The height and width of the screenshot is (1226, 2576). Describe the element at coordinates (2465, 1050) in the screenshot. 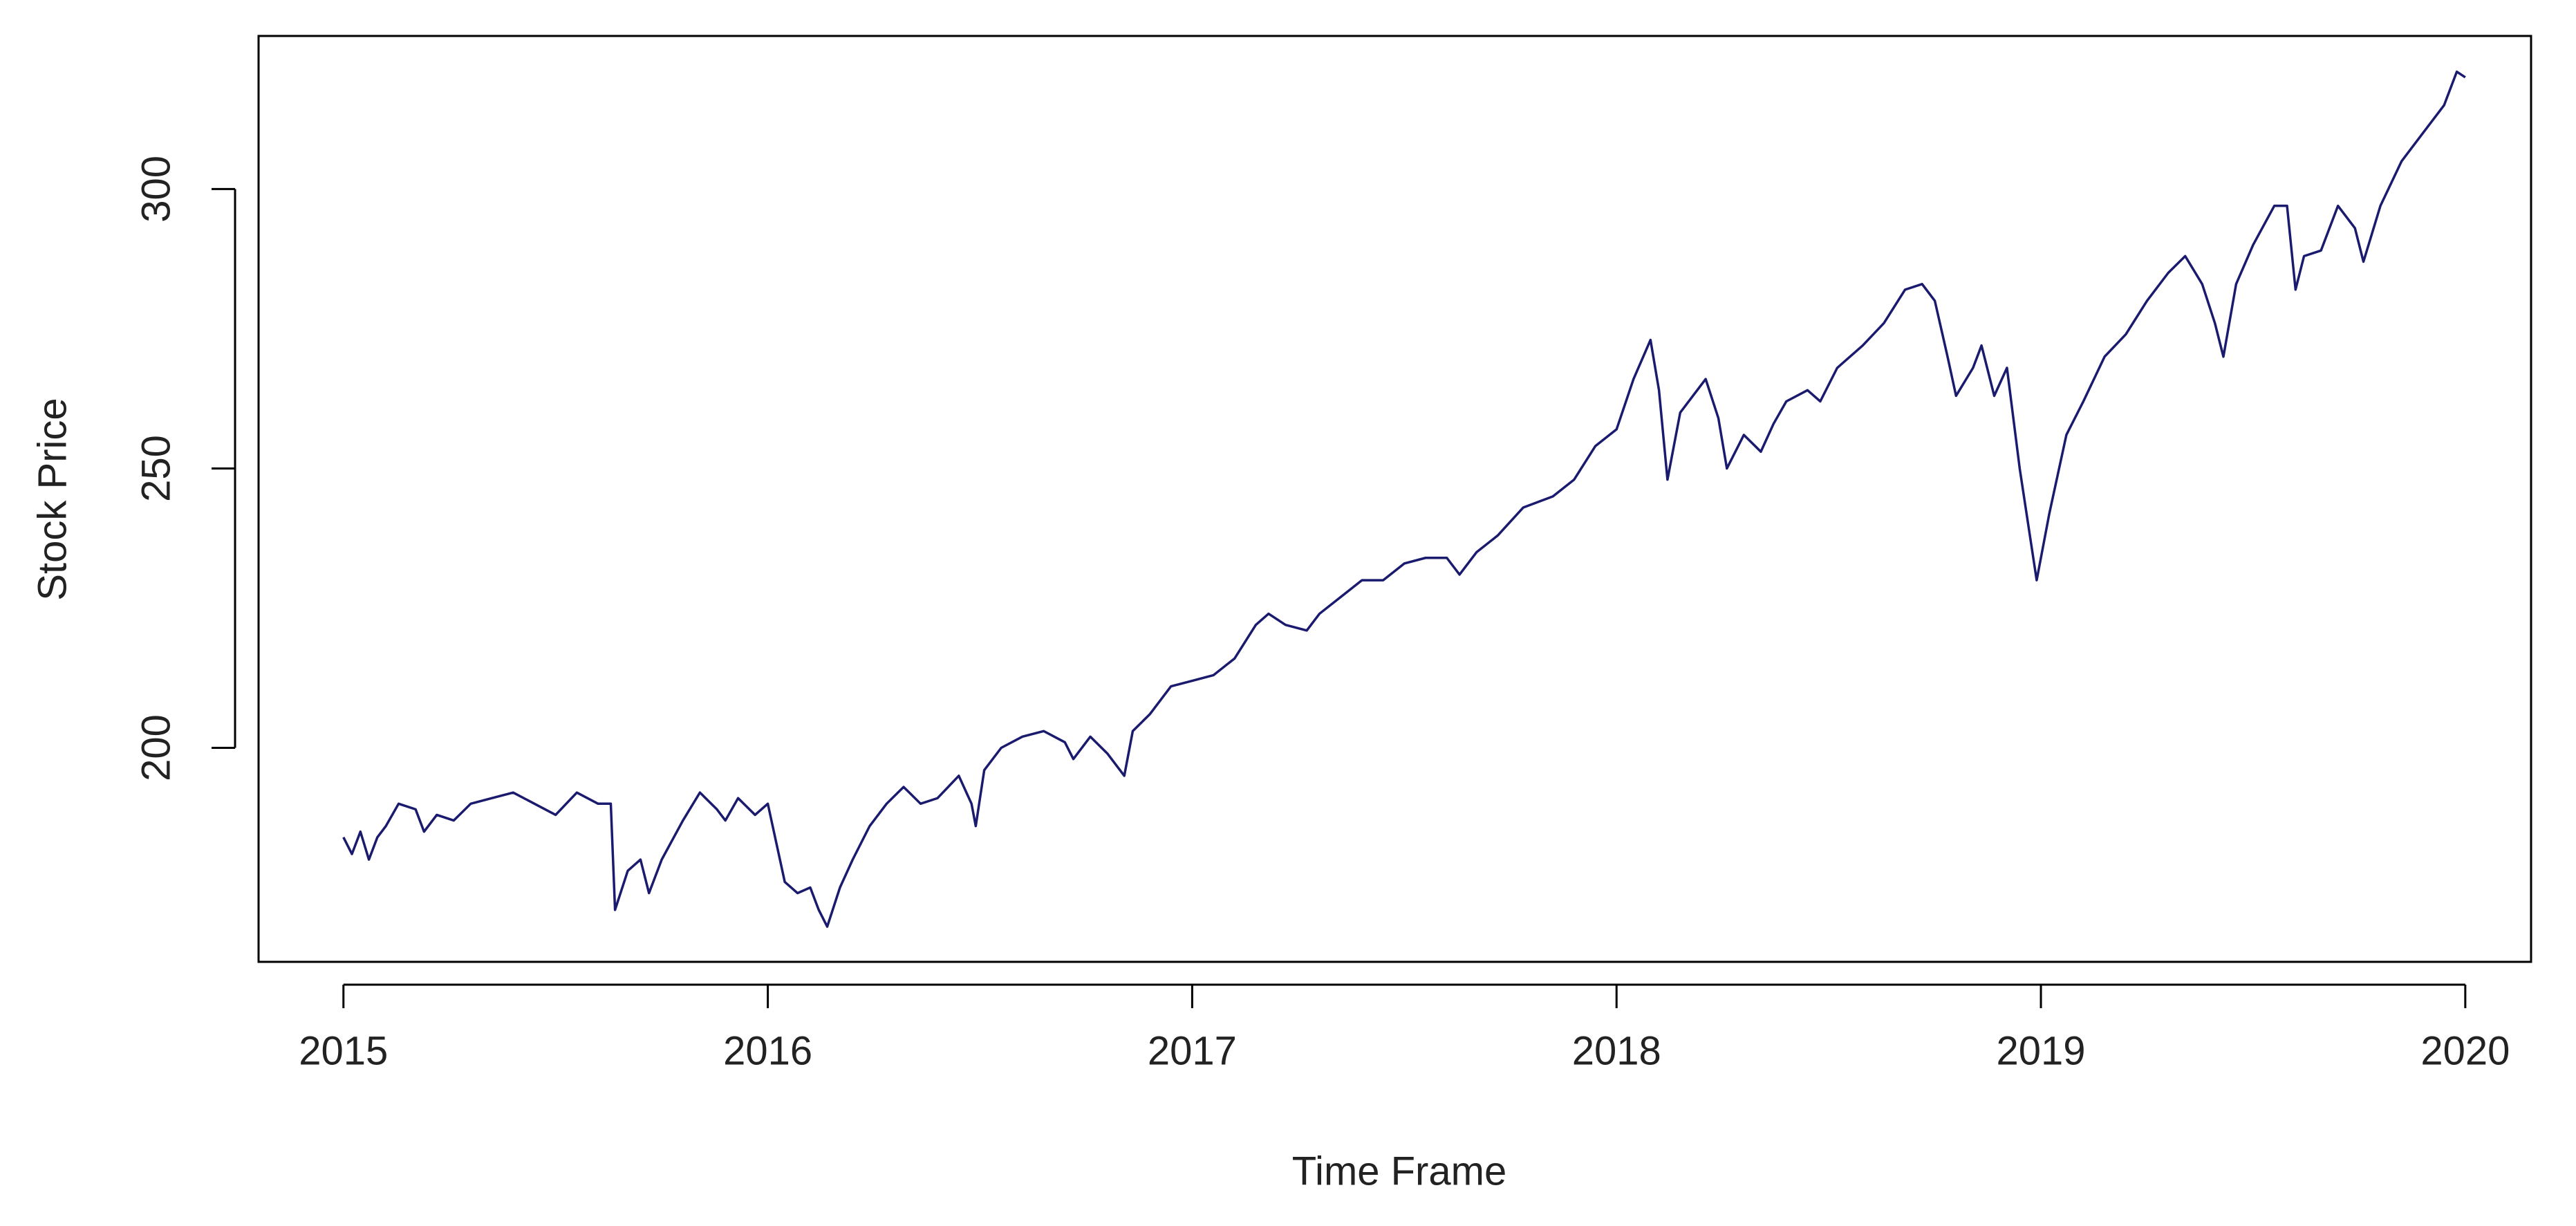

I see `x-tick-label: 2020` at that location.